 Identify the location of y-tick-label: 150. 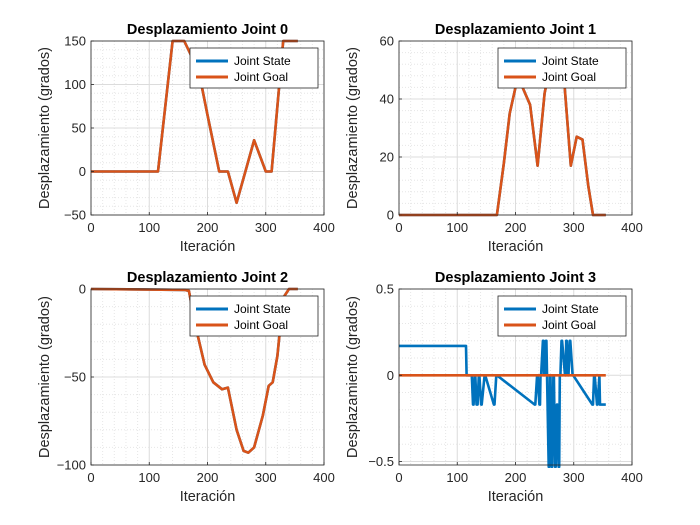
(75, 41).